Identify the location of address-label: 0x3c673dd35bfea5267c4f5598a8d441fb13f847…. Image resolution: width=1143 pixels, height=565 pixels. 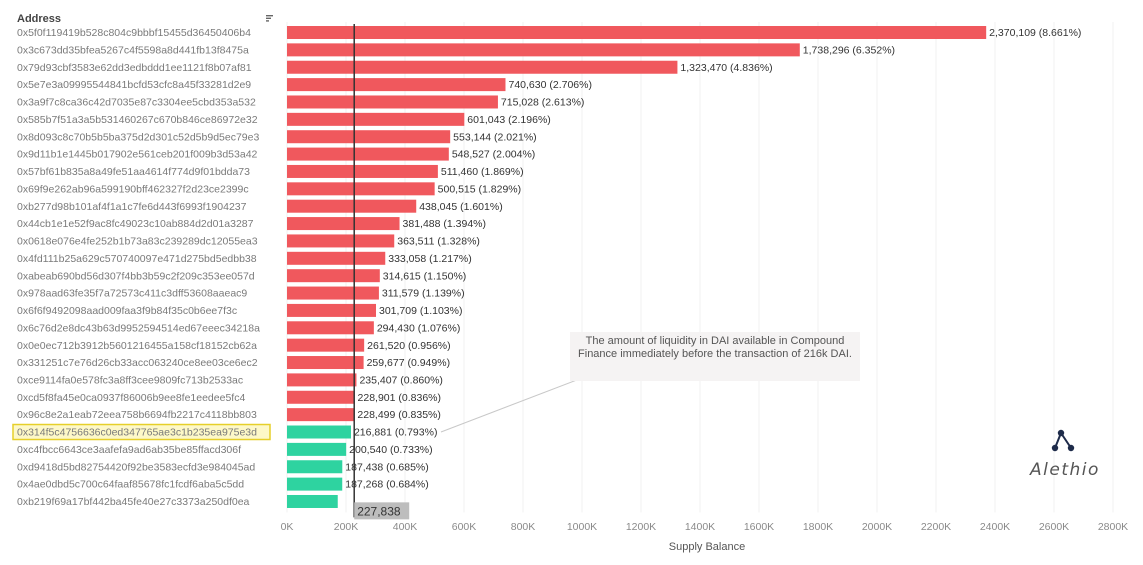
(133, 50).